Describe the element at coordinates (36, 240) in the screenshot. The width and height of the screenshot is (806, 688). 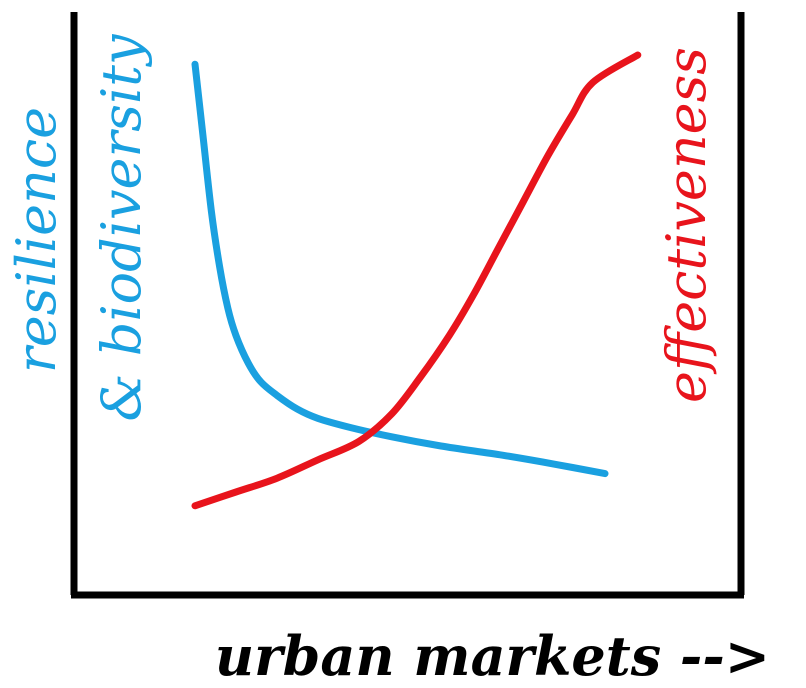
I see `ylabel-left-line1: resilience` at that location.